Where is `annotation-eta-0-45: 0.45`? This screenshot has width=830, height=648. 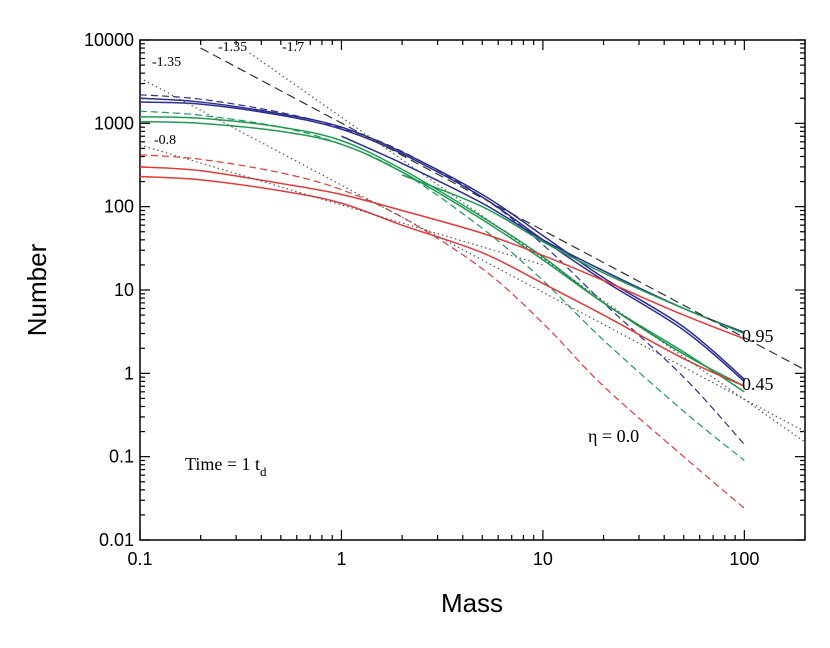 annotation-eta-0-45: 0.45 is located at coordinates (758, 384).